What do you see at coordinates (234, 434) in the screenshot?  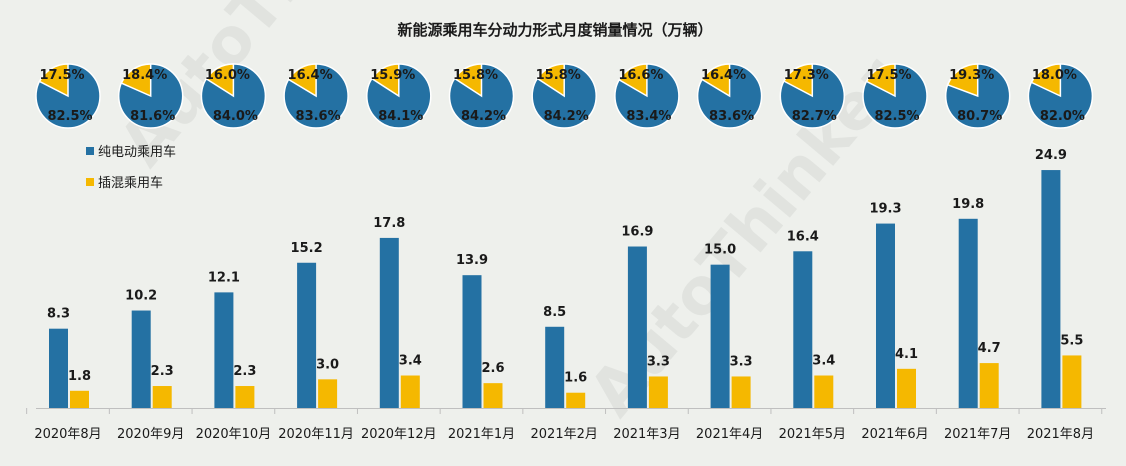 I see `x-tick-label: 2020年10月` at bounding box center [234, 434].